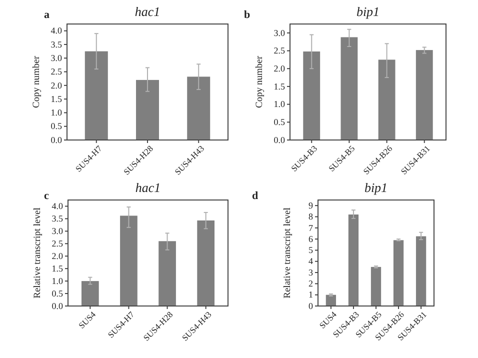 The image size is (478, 358). What do you see at coordinates (247, 15) in the screenshot?
I see `text: b` at bounding box center [247, 15].